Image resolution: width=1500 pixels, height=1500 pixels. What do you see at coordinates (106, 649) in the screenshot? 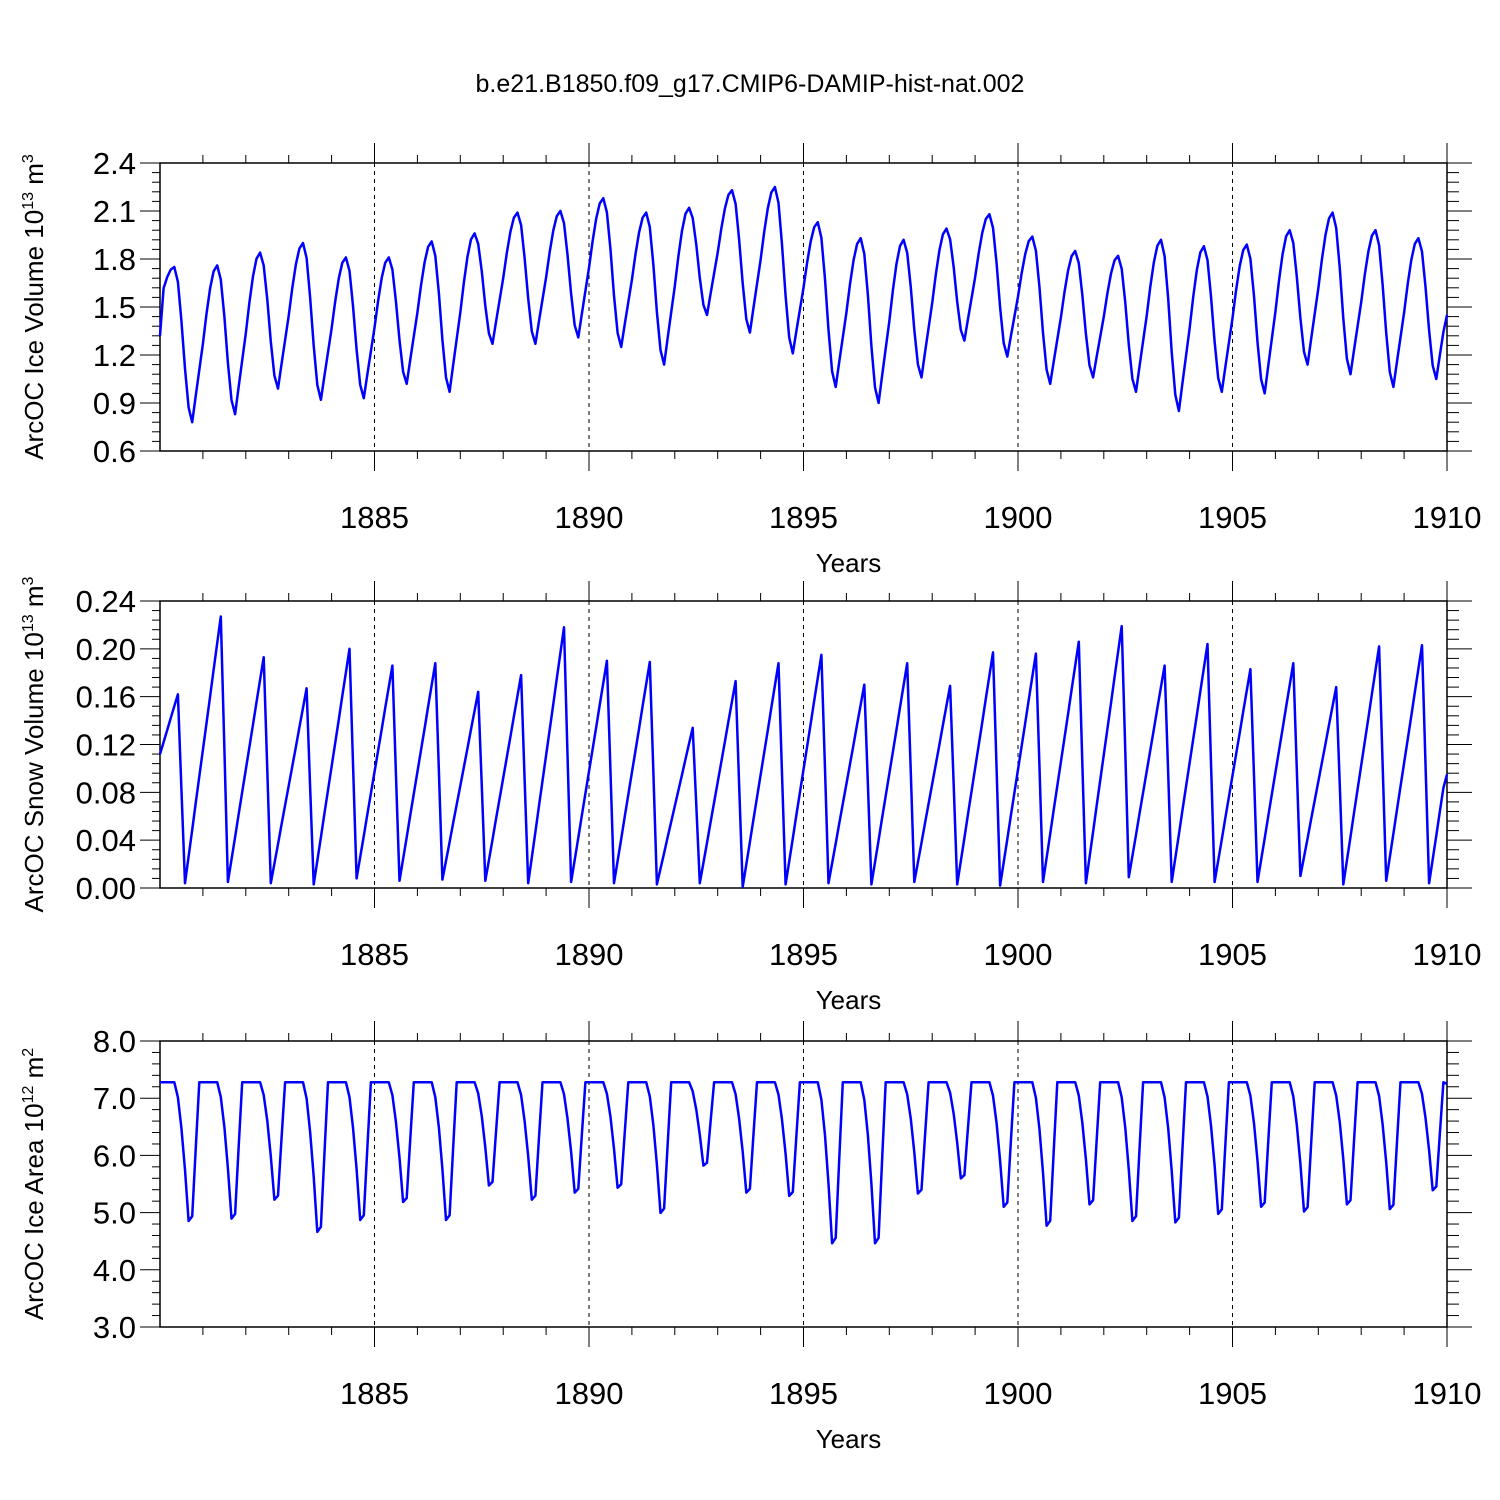
I see `snow-volume-ytick-label: 0.20` at bounding box center [106, 649].